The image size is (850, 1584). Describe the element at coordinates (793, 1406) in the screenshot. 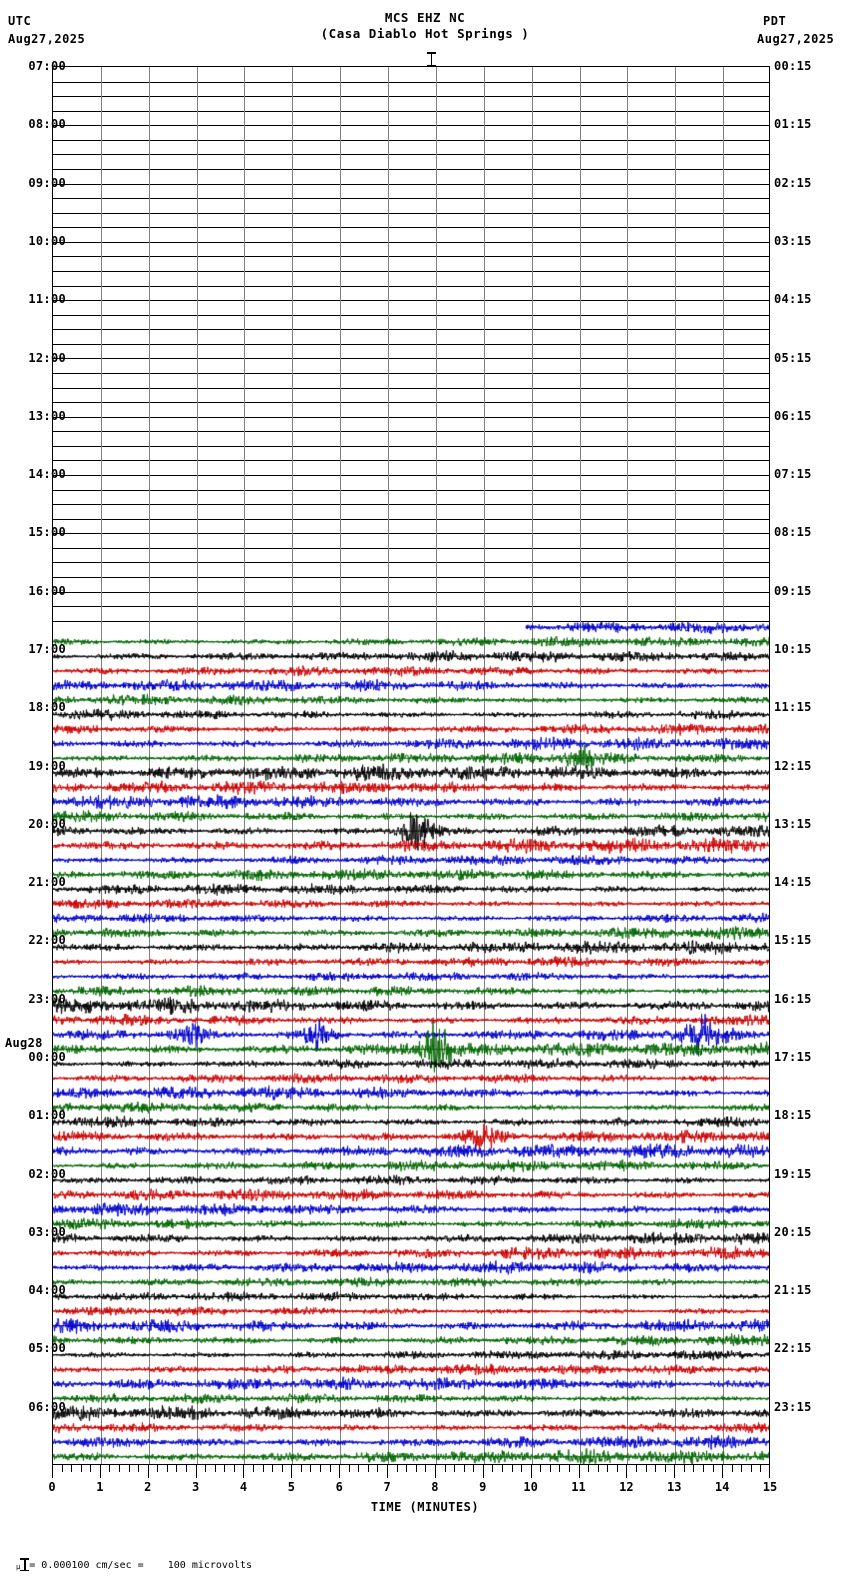

I see `pdt-hour-label-2315: 23:15` at that location.